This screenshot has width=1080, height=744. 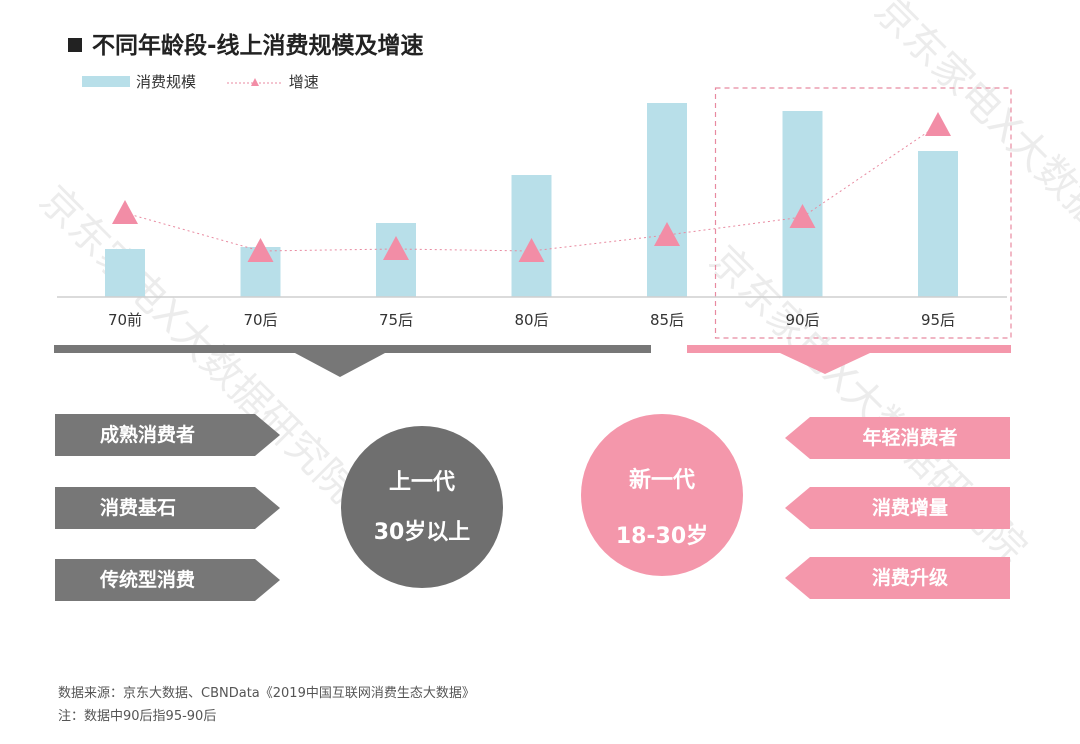 What do you see at coordinates (125, 273) in the screenshot?
I see `bar-70前` at bounding box center [125, 273].